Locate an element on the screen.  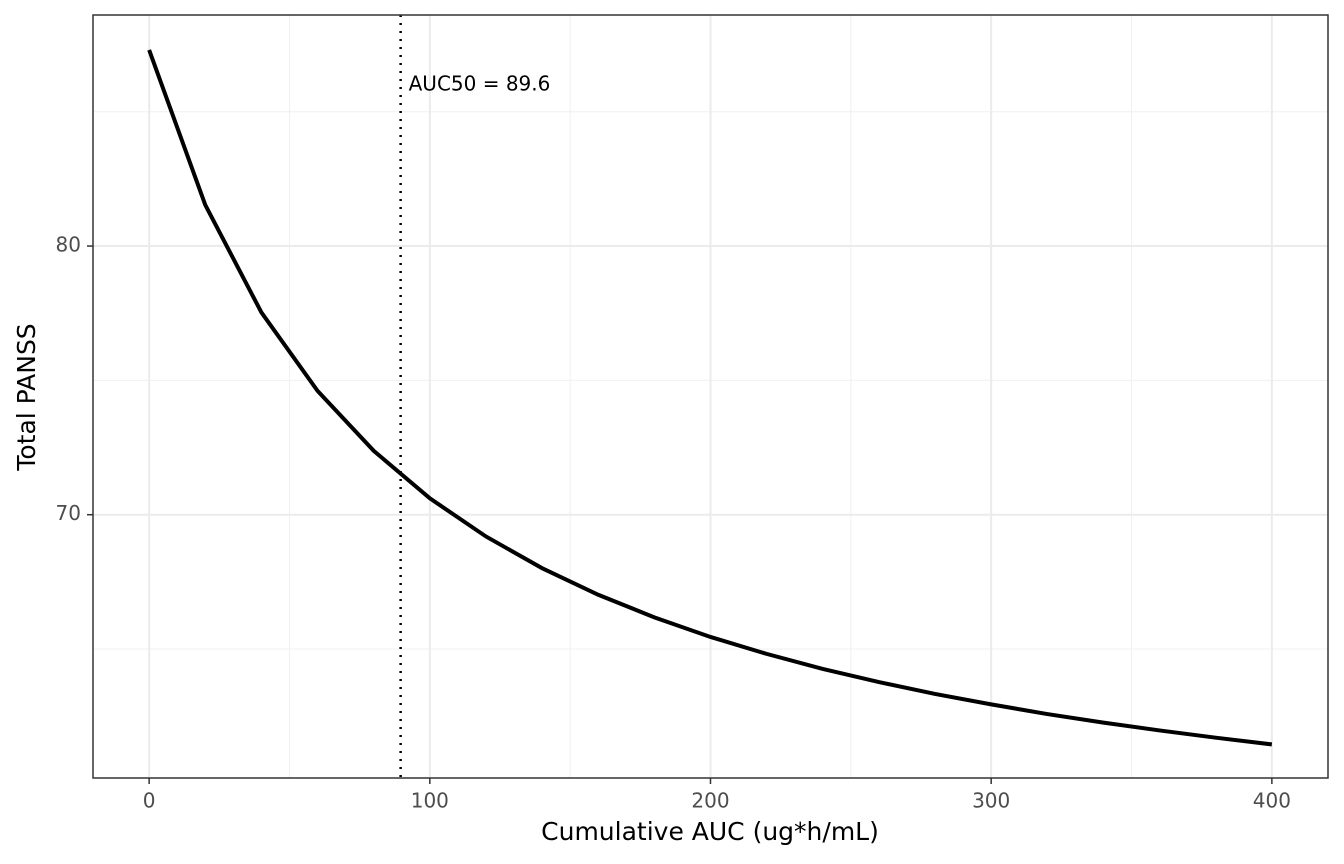
y-tick-label: 70 is located at coordinates (68, 513).